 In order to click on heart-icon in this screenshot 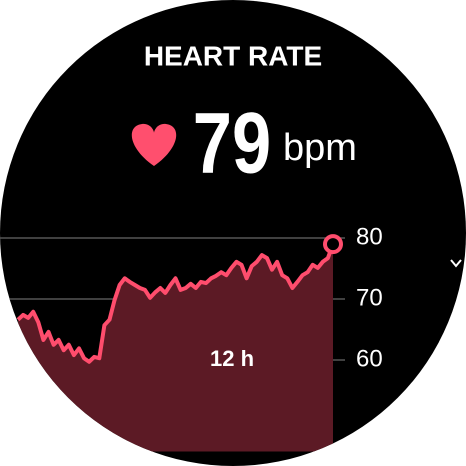, I will do `click(154, 144)`.